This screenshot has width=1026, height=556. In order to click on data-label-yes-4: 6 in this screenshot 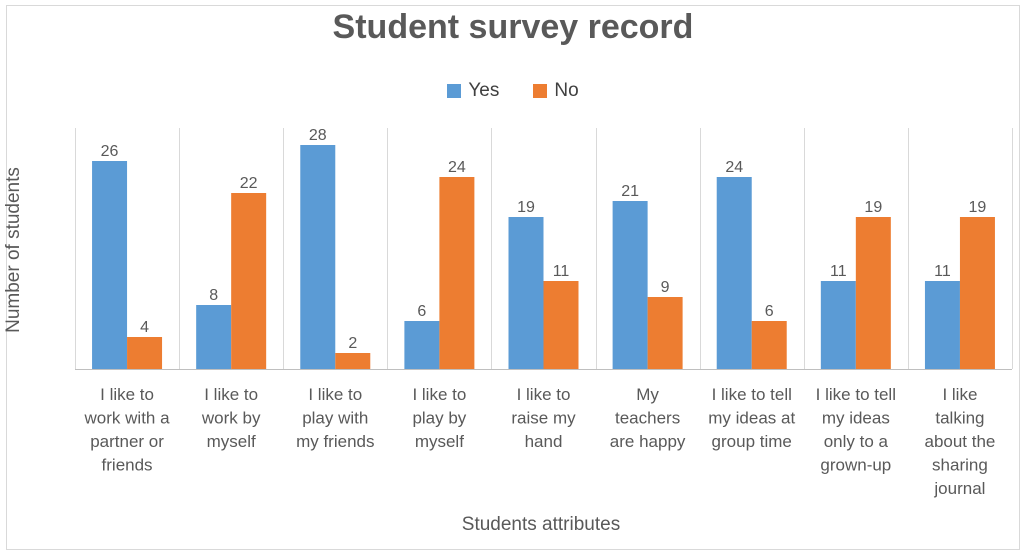, I will do `click(421, 311)`.